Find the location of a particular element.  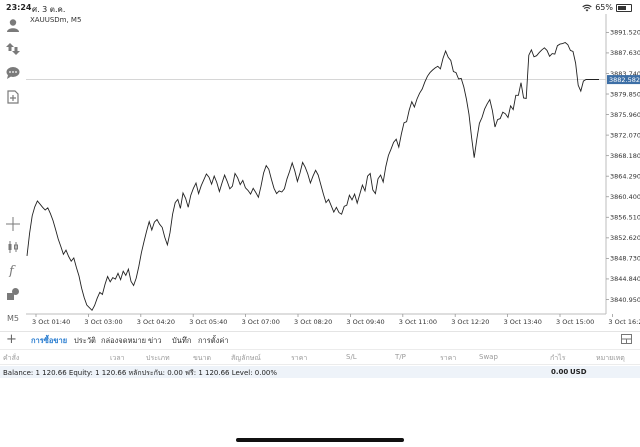

x-tick-label: 3 Oct 07:00 is located at coordinates (261, 322).